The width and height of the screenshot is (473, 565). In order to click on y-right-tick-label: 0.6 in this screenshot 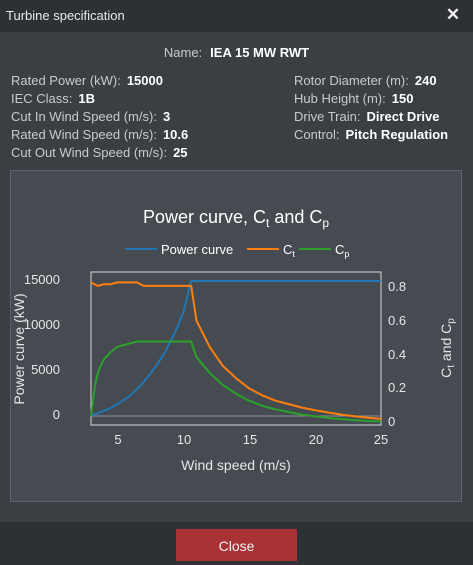, I will do `click(397, 320)`.